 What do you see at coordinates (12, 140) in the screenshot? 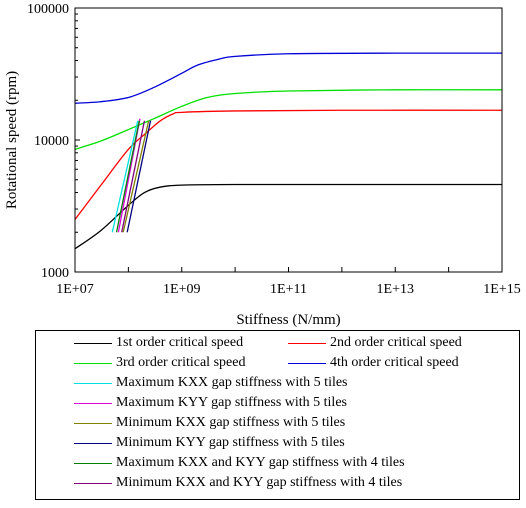
I see `y-axis-label: Rotational speed (rpm)` at bounding box center [12, 140].